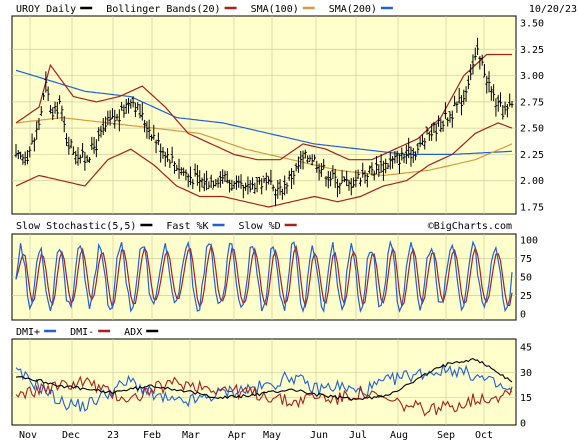  I want to click on stochastic-panel-title: Slow Stochastic(5,5) Fast %K Slow %D, so click(156, 226).